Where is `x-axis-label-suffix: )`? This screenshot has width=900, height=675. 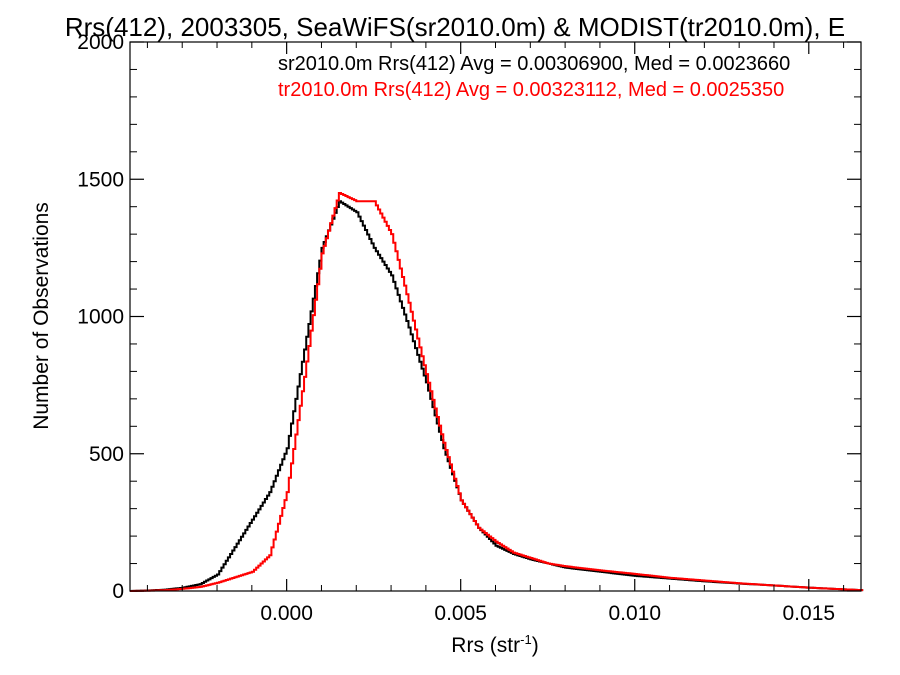
x-axis-label-suffix: ) is located at coordinates (535, 645).